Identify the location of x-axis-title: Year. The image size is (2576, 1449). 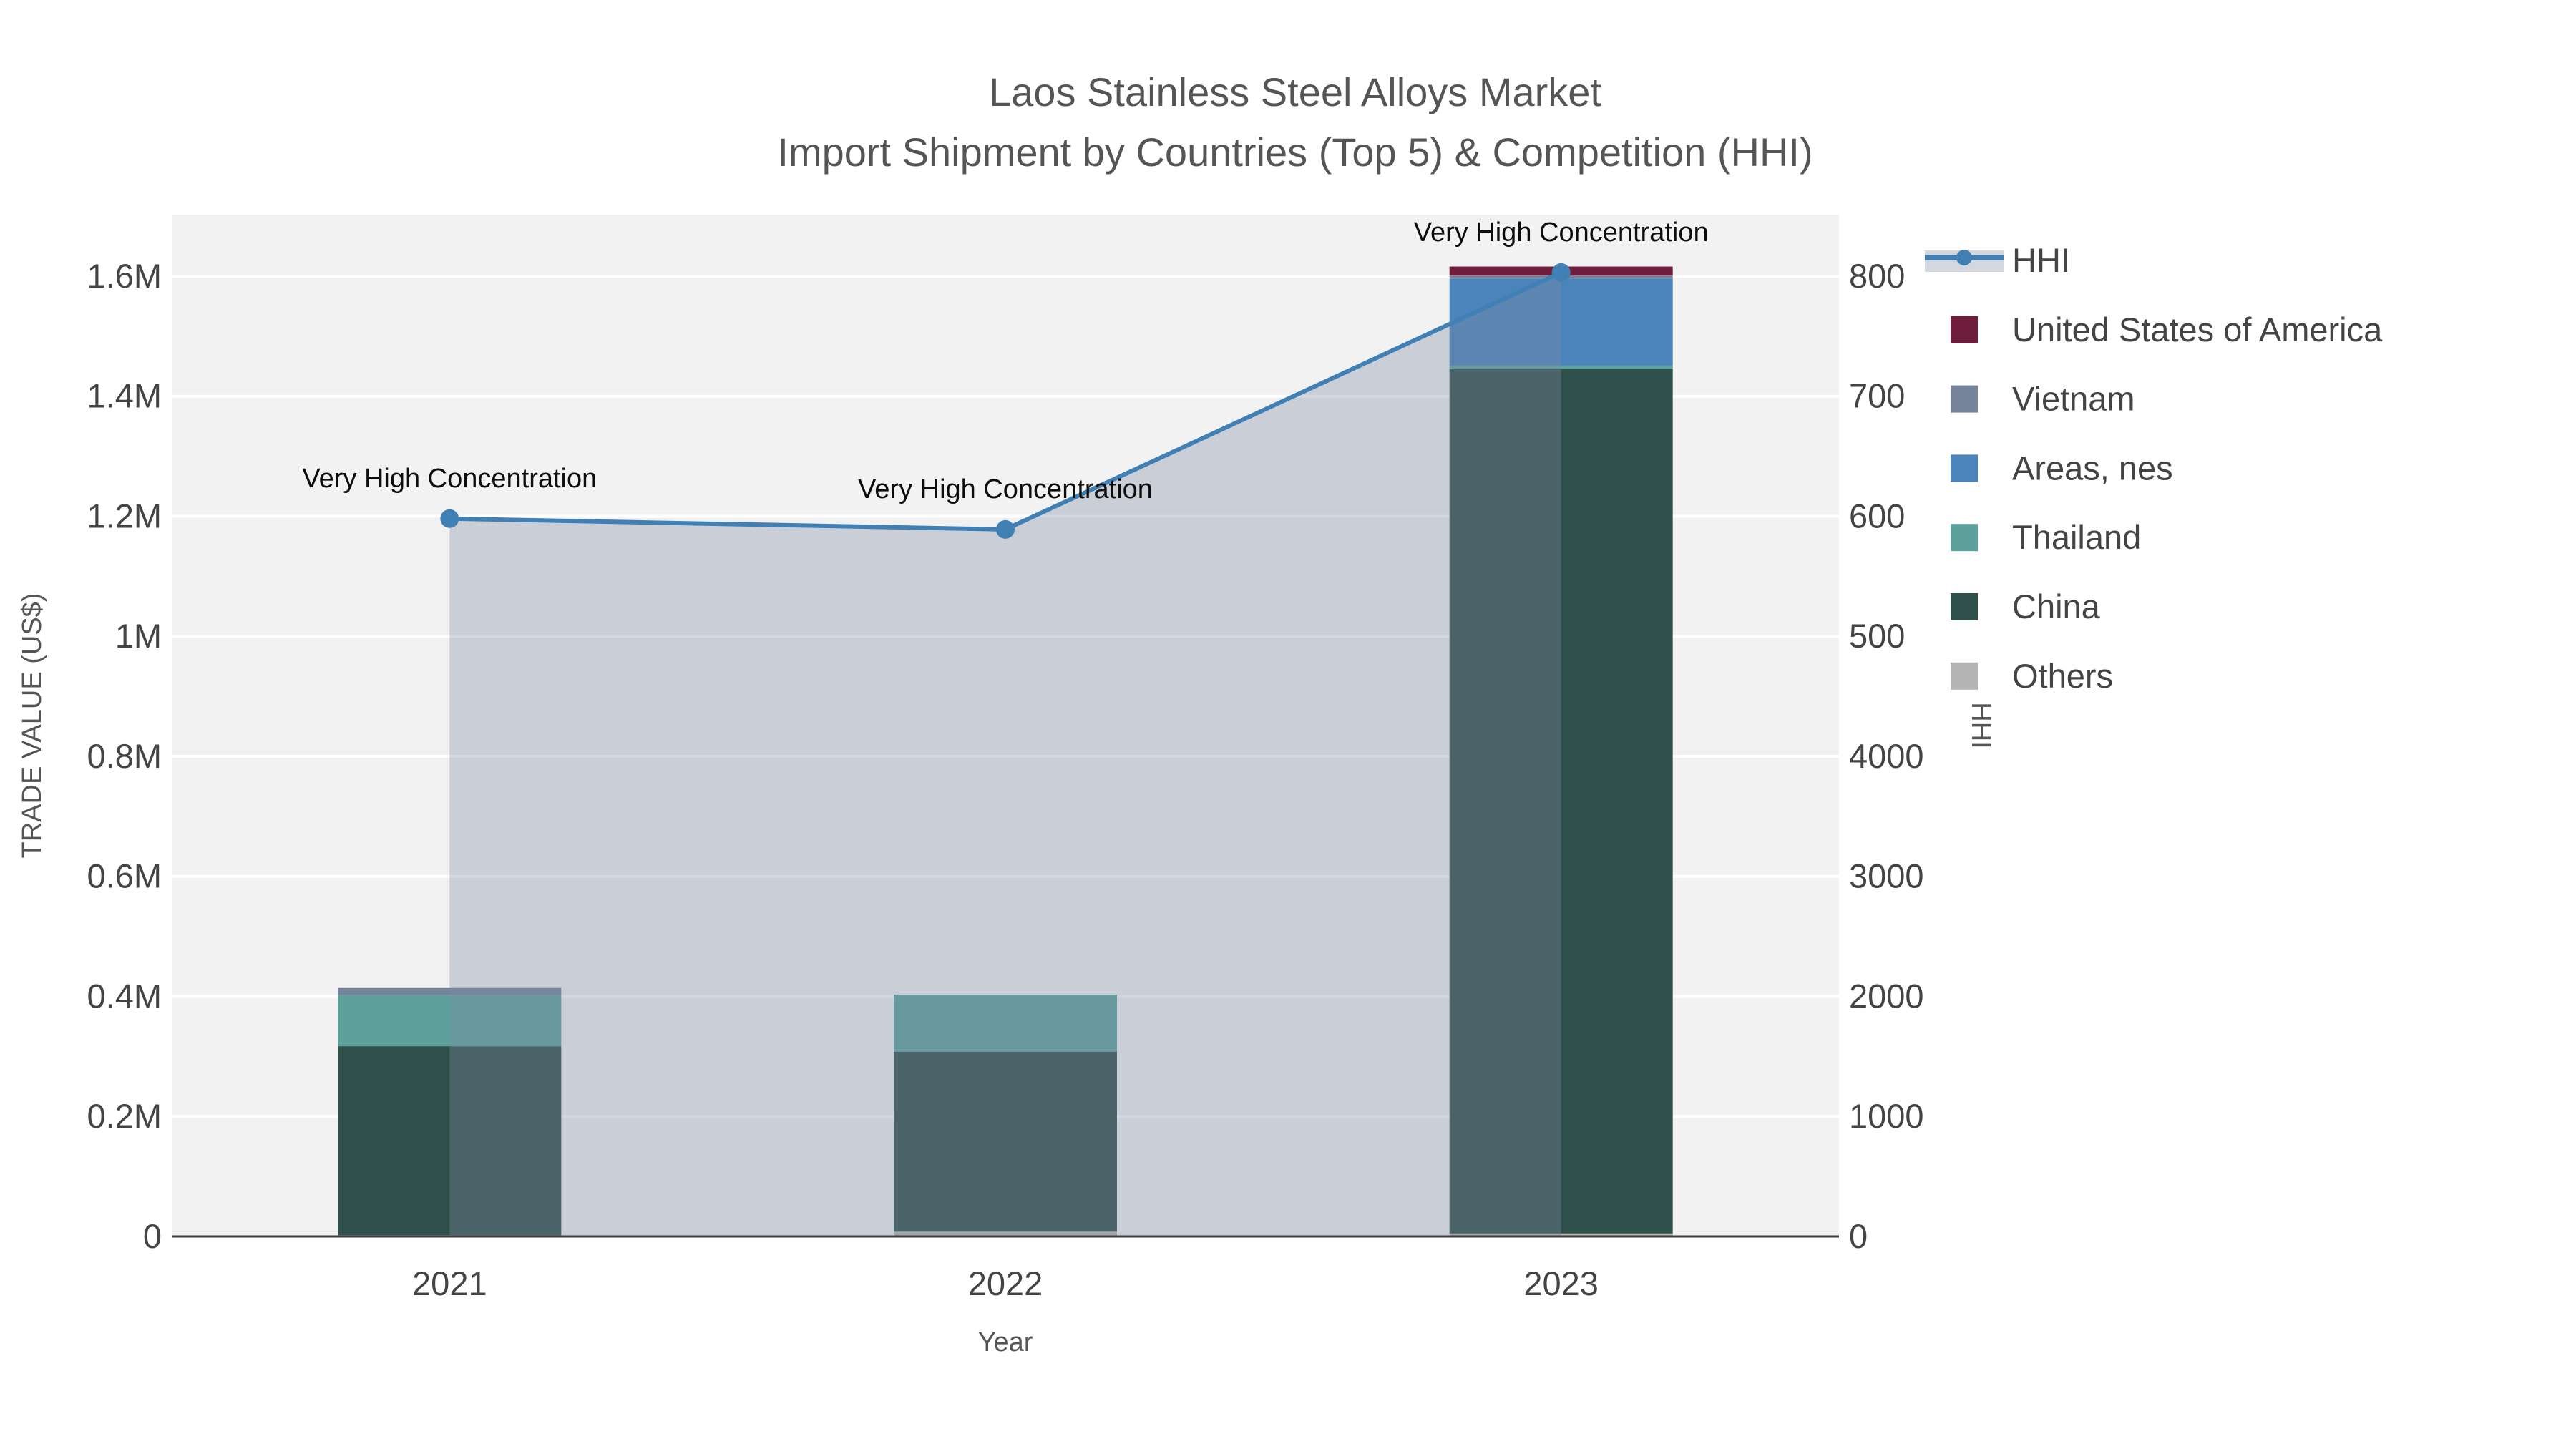
(1005, 1342).